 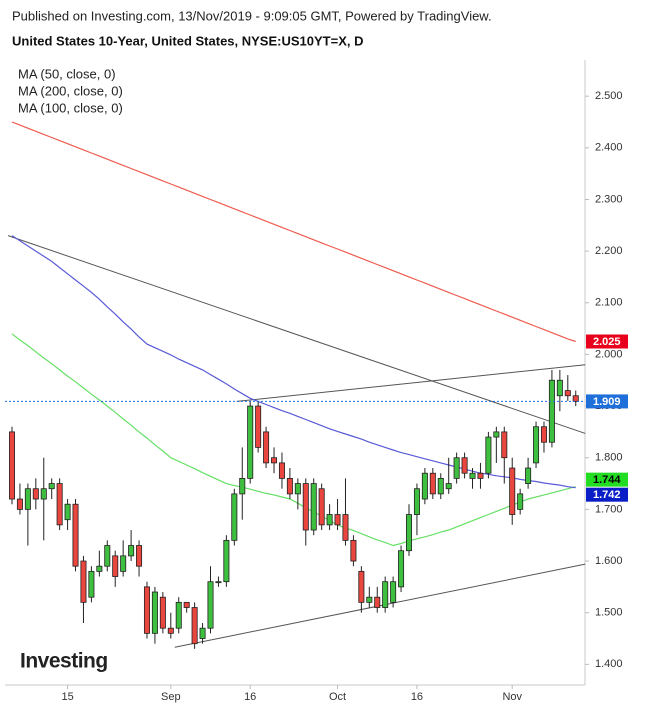 What do you see at coordinates (67, 73) in the screenshot?
I see `legend-entry: MA (50, close, 0)` at bounding box center [67, 73].